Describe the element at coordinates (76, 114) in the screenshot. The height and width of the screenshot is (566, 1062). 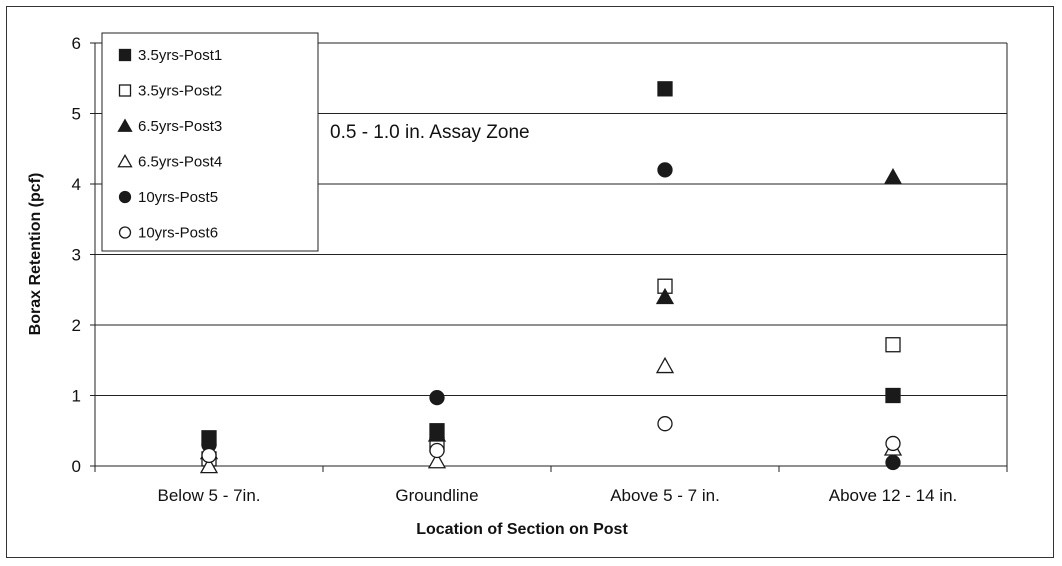
I see `y-tick-label: 5` at that location.